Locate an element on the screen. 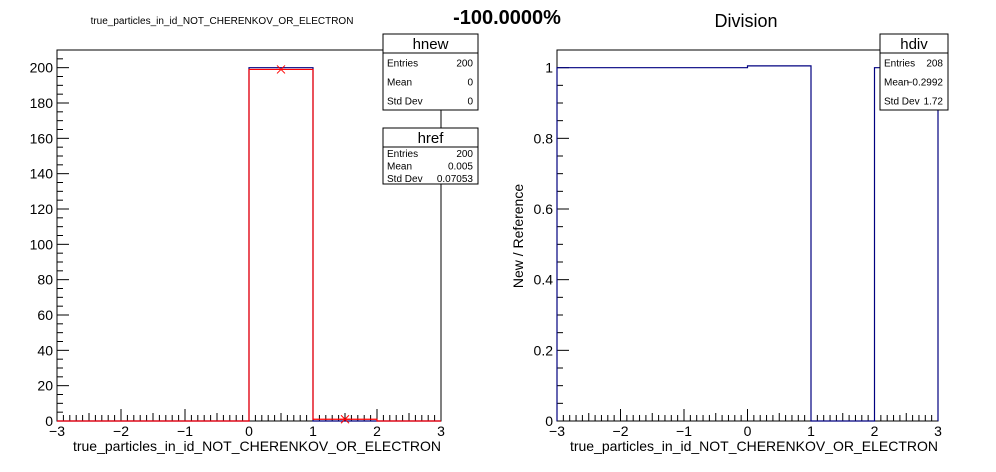 This screenshot has height=472, width=996. y-tick-label: 160 is located at coordinates (42, 138).